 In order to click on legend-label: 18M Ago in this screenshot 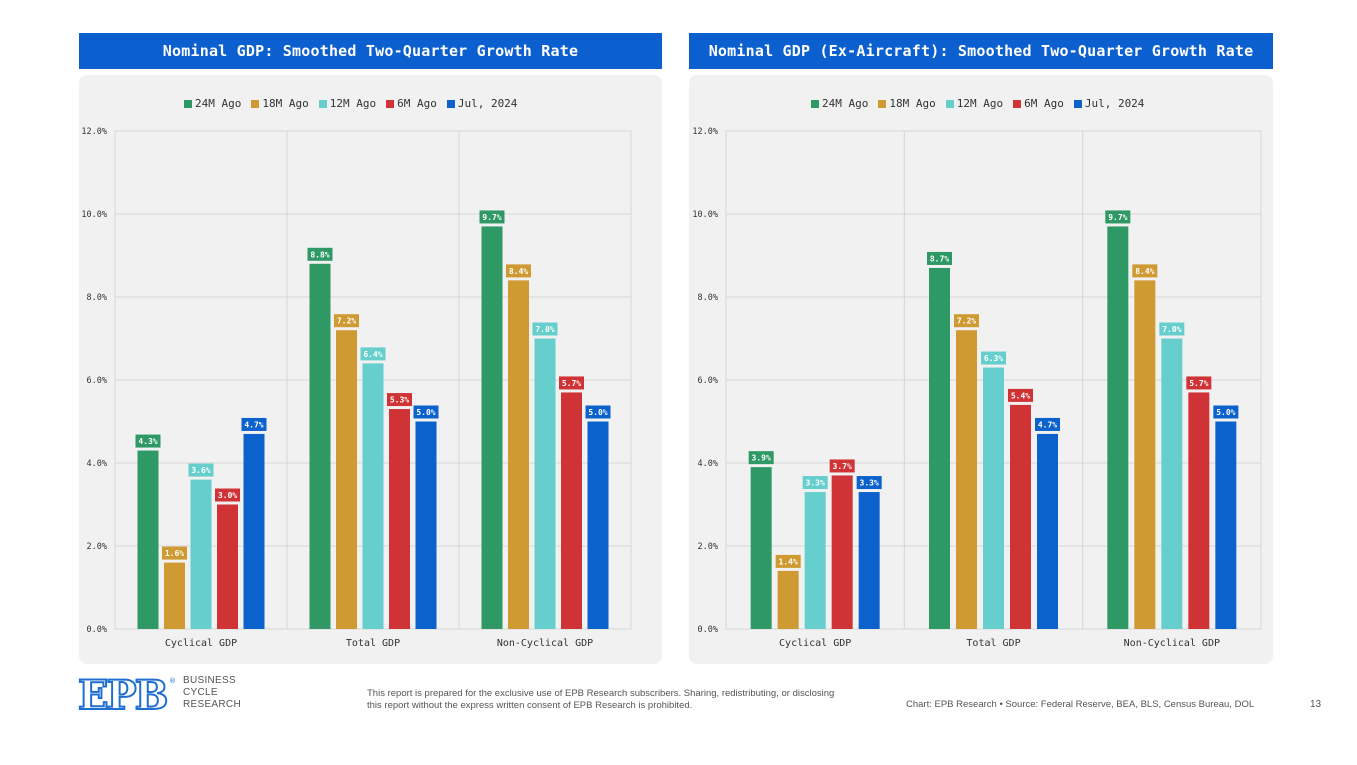, I will do `click(912, 103)`.